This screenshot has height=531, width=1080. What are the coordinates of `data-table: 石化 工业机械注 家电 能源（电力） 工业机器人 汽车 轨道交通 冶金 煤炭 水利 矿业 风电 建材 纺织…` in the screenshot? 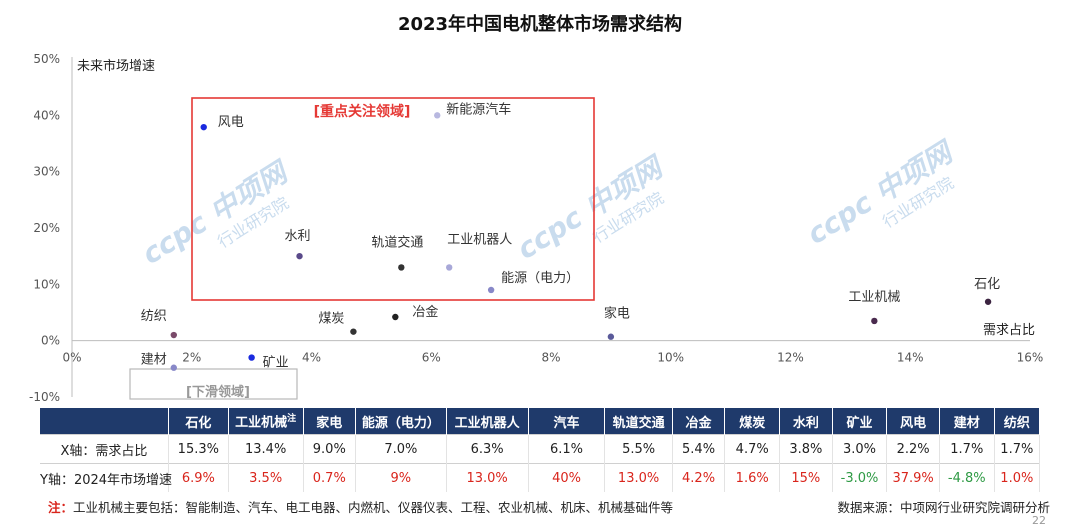 It's located at (540, 450).